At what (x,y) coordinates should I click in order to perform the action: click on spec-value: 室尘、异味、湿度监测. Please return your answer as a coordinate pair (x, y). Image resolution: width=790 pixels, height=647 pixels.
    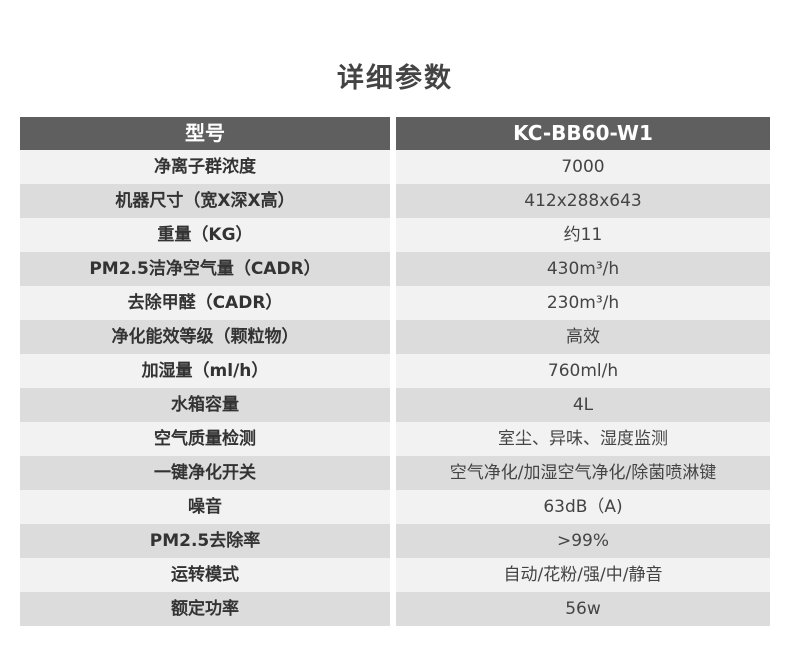
    Looking at the image, I should click on (583, 439).